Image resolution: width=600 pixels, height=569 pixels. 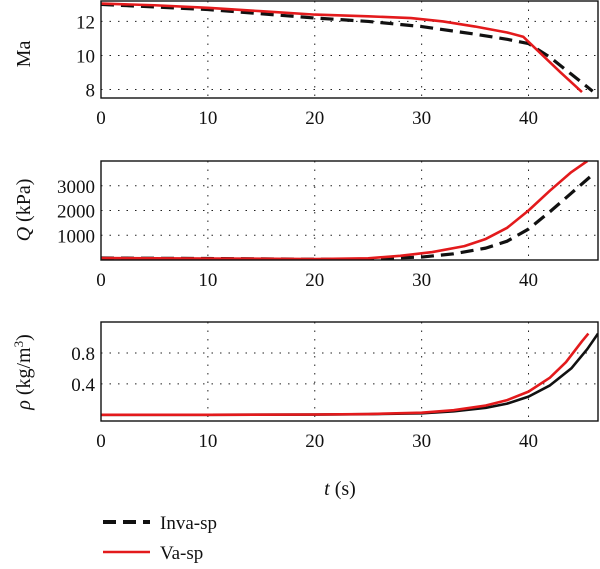 What do you see at coordinates (83, 354) in the screenshot?
I see `y-tick-label-rho: 0.8` at bounding box center [83, 354].